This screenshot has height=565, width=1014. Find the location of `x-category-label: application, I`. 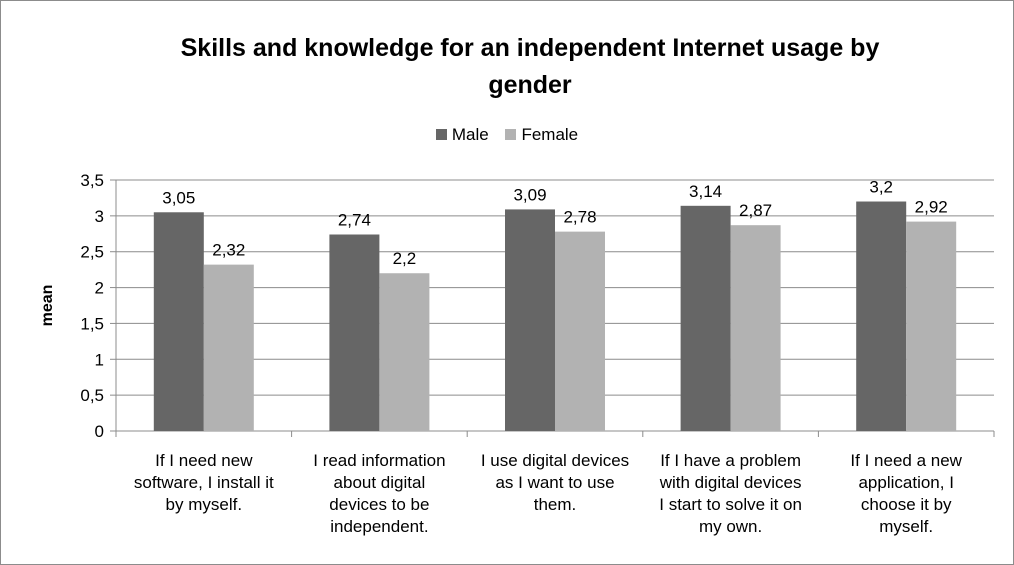

x-category-label: application, I is located at coordinates (905, 482).